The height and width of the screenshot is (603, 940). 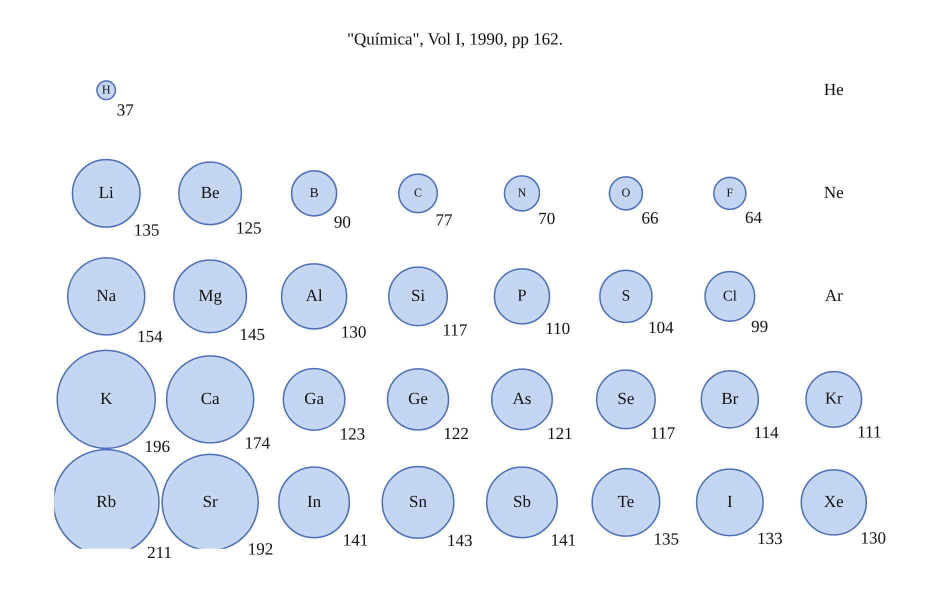 What do you see at coordinates (522, 295) in the screenshot?
I see `category-label: P` at bounding box center [522, 295].